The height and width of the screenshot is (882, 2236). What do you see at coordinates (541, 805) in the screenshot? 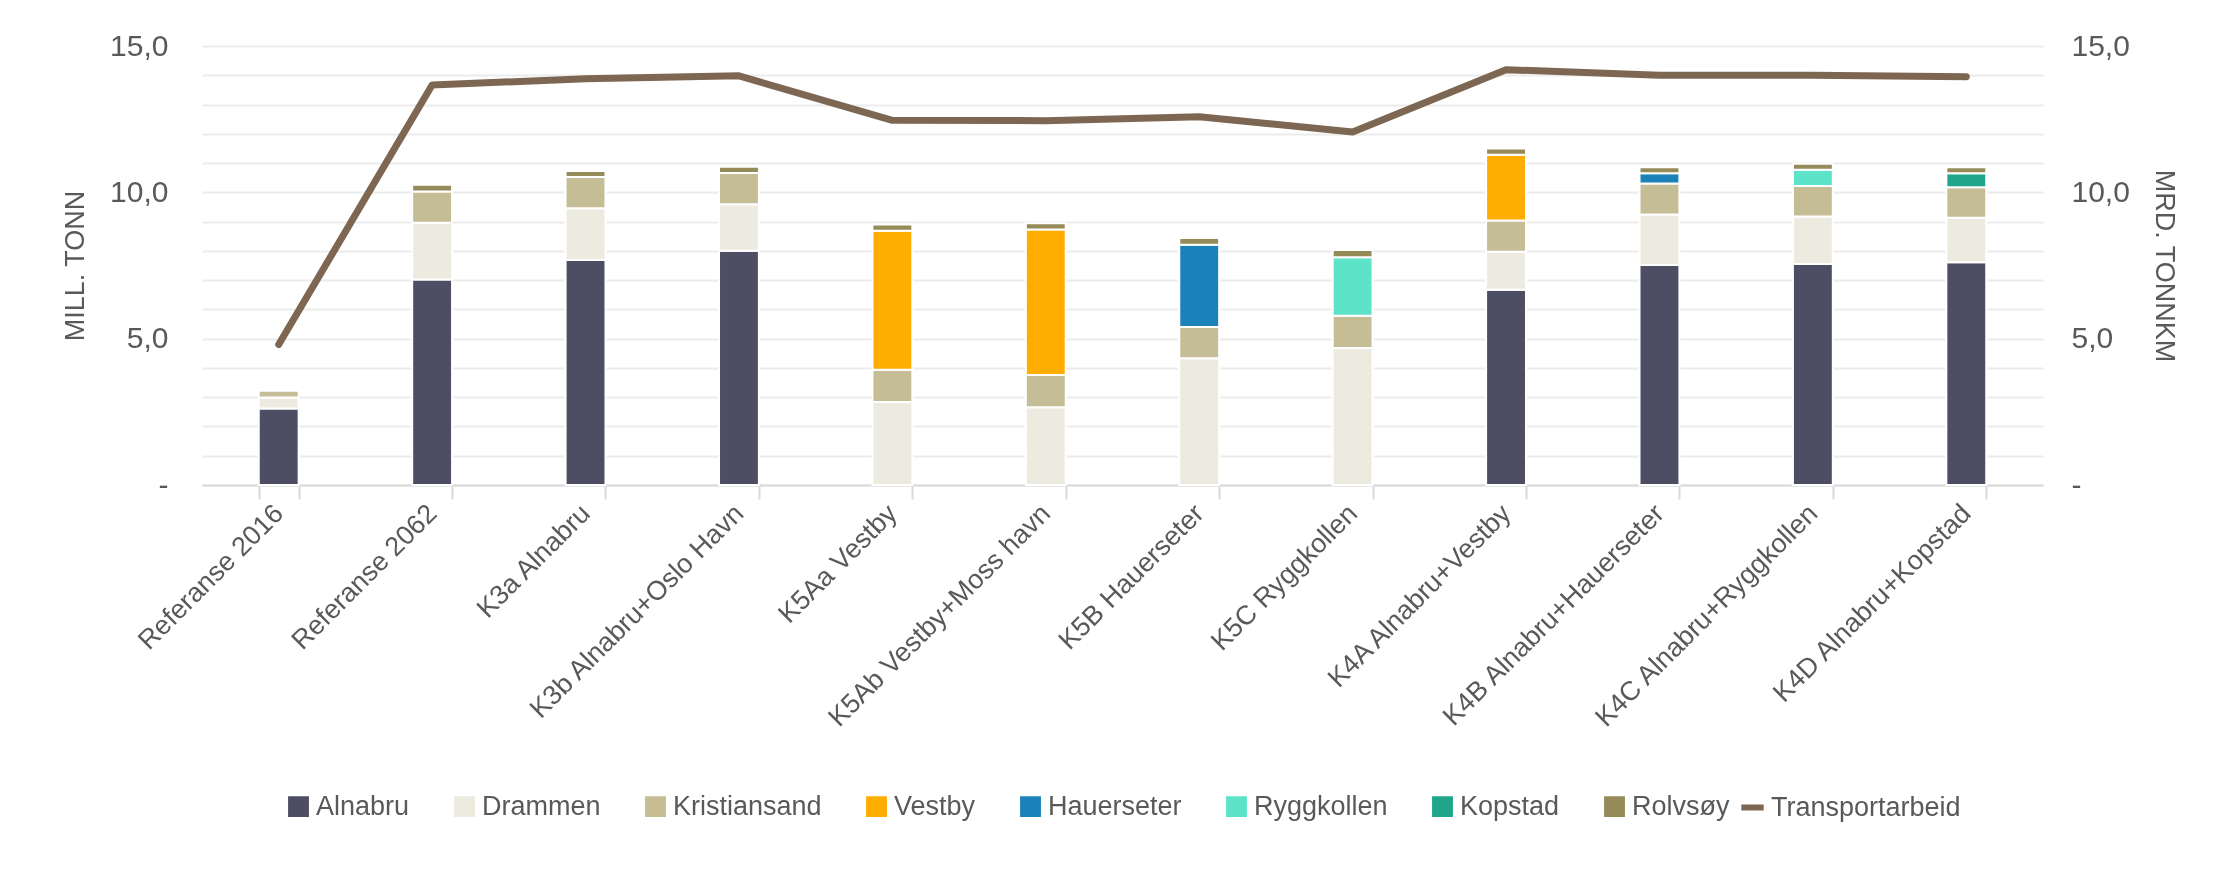
I see `legend-label: Drammen` at bounding box center [541, 805].